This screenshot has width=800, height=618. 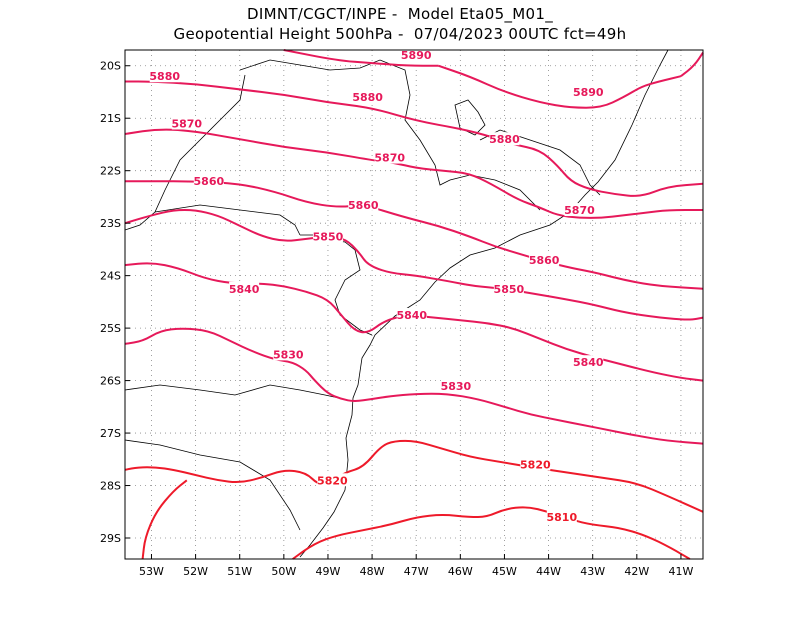 What do you see at coordinates (540, 162) in the screenshot?
I see `state-border-mg-rj` at bounding box center [540, 162].